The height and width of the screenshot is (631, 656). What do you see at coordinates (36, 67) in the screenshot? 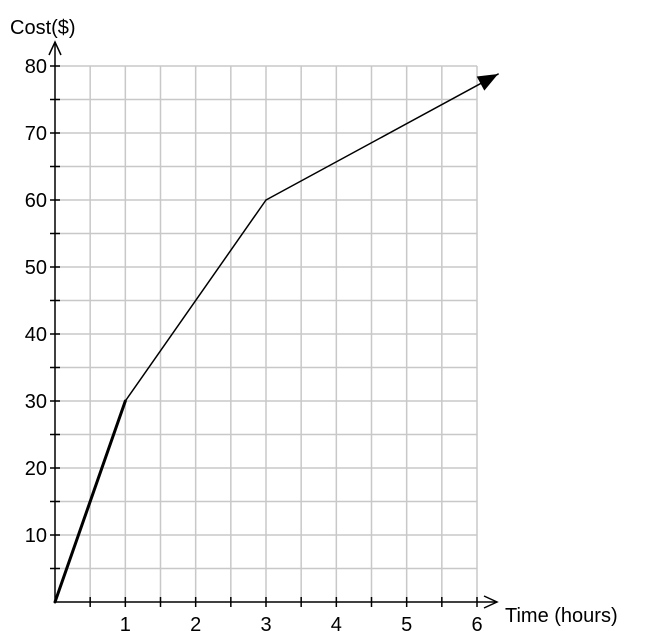
I see `y-tick-label: 80` at bounding box center [36, 67].